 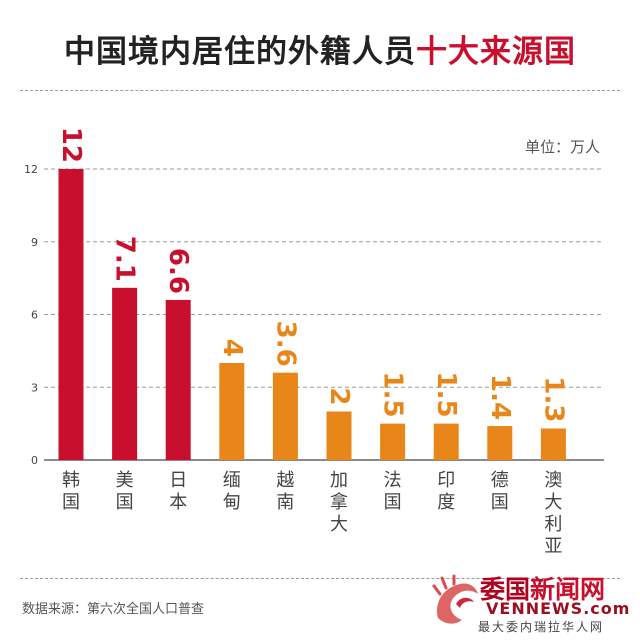 What do you see at coordinates (562, 147) in the screenshot?
I see `unit-label: 单位：万人` at bounding box center [562, 147].